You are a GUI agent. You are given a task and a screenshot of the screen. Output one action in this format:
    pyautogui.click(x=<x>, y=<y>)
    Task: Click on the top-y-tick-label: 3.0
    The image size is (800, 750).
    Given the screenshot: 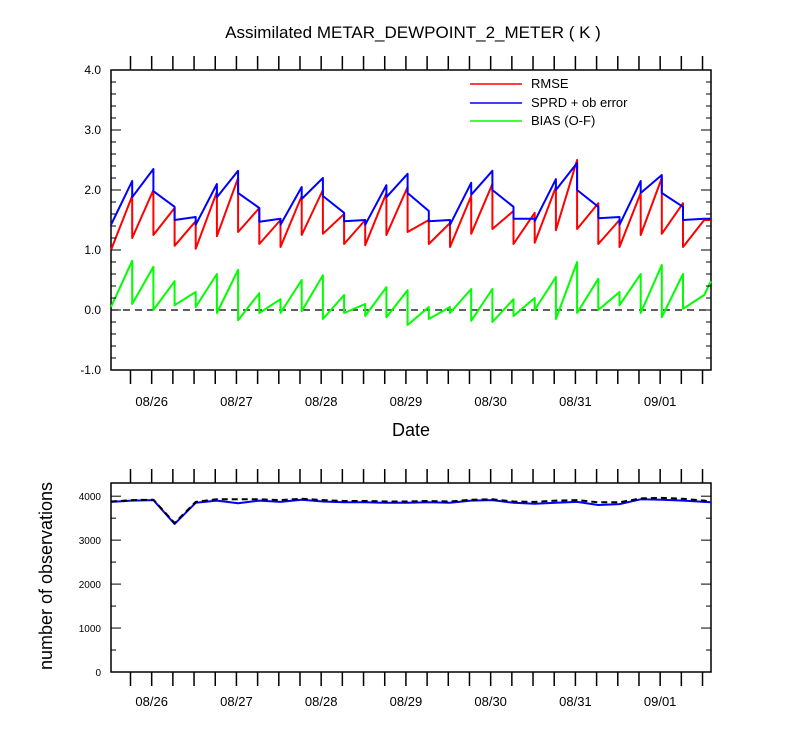 What is the action you would take?
    pyautogui.click(x=92, y=130)
    